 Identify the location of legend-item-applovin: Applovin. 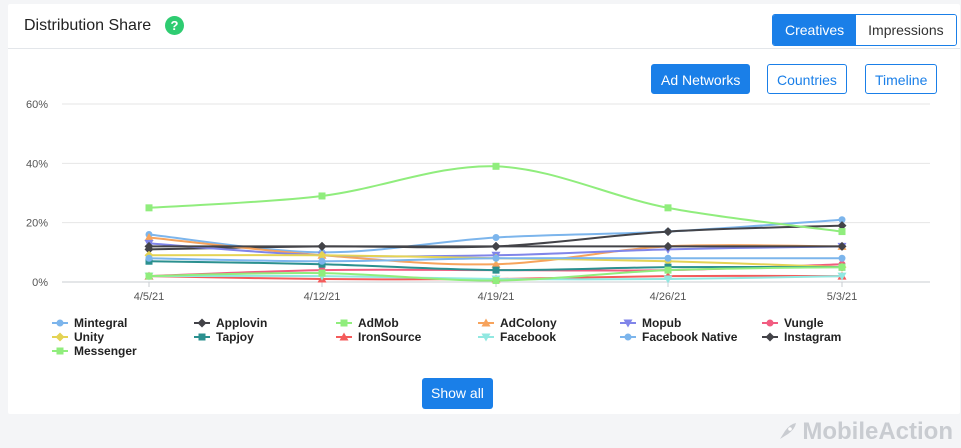
(265, 323).